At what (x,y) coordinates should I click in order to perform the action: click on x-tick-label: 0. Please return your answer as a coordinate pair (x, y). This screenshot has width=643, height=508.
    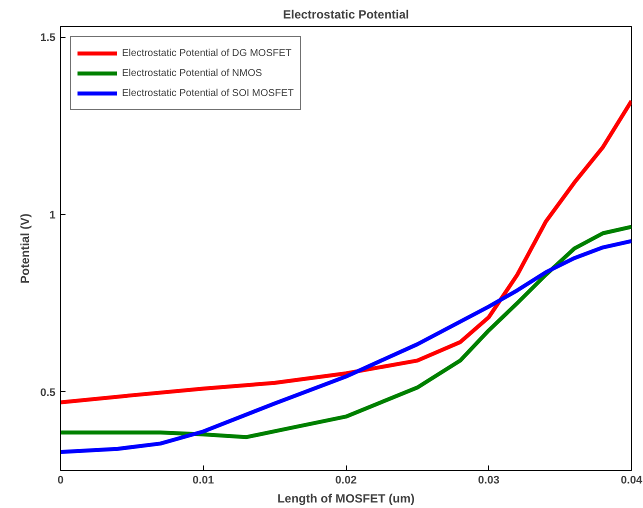
    Looking at the image, I should click on (60, 480).